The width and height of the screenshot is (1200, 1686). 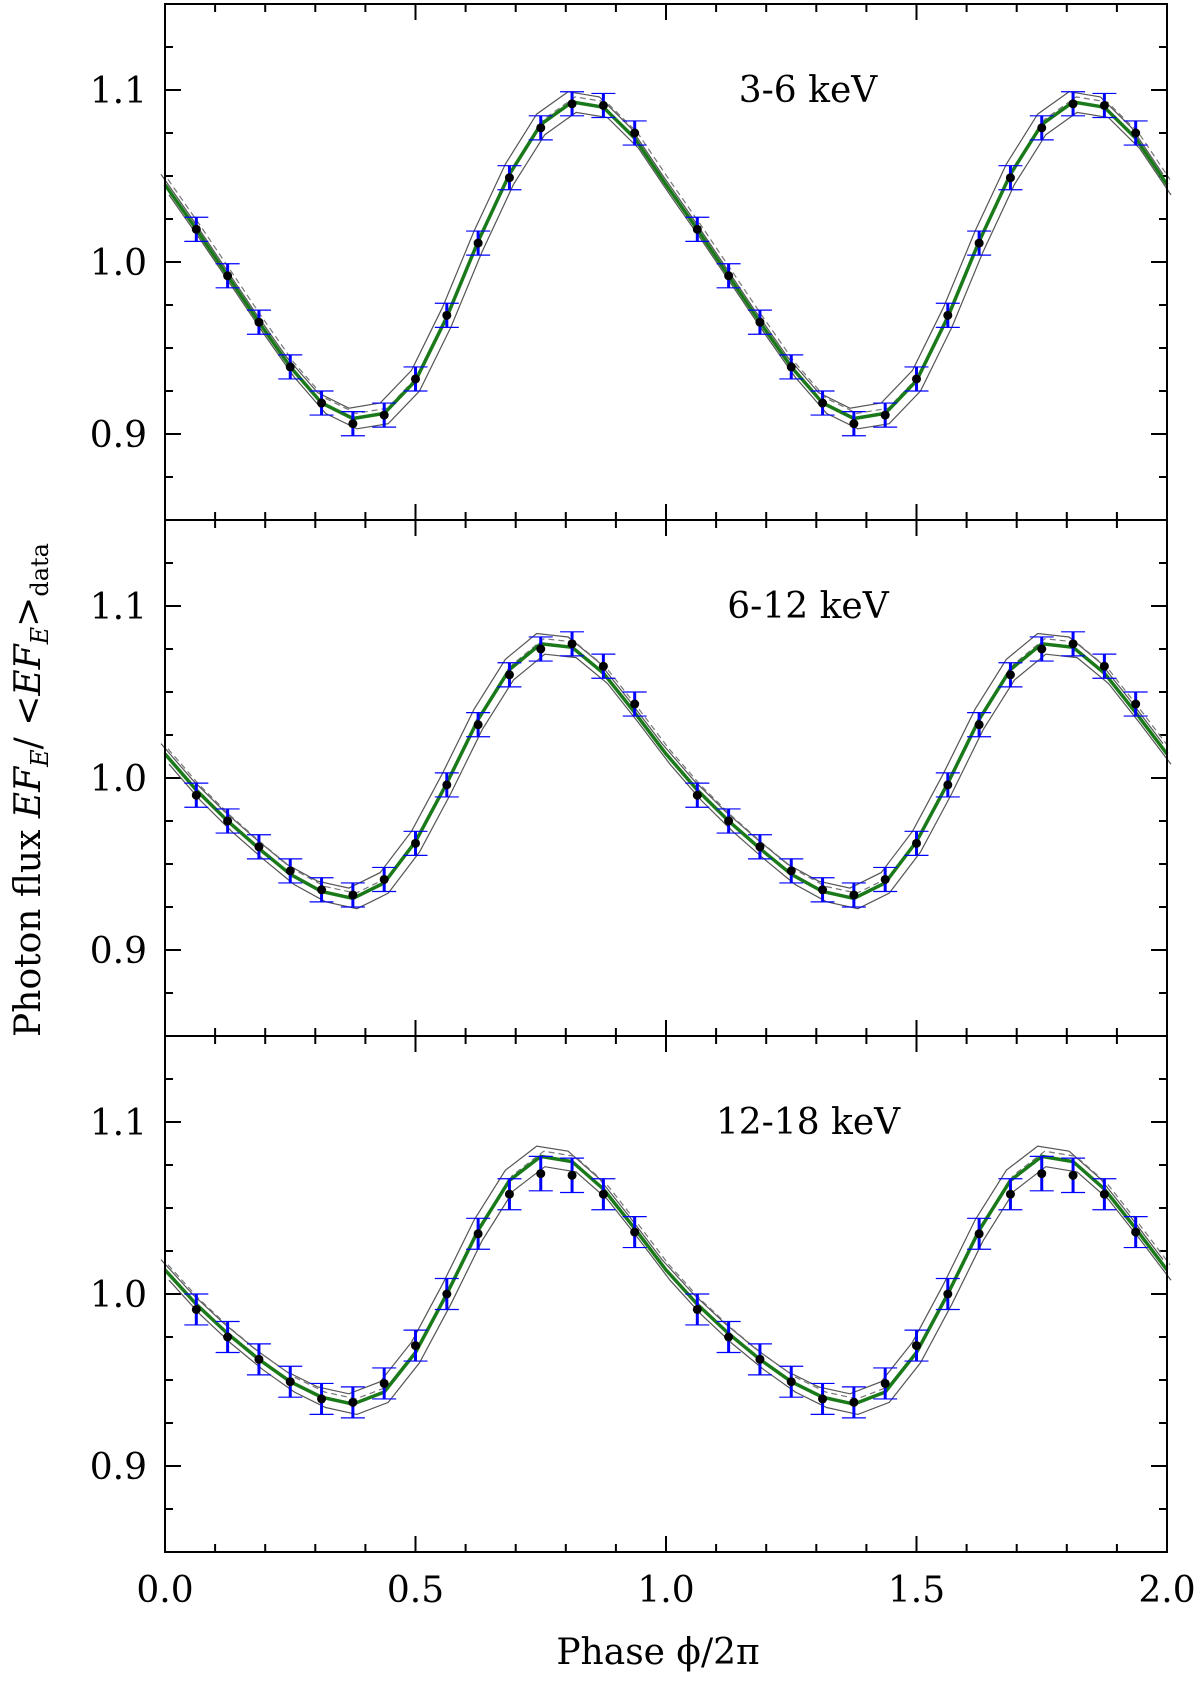 What do you see at coordinates (28, 612) in the screenshot?
I see `y-axis-title-close: >` at bounding box center [28, 612].